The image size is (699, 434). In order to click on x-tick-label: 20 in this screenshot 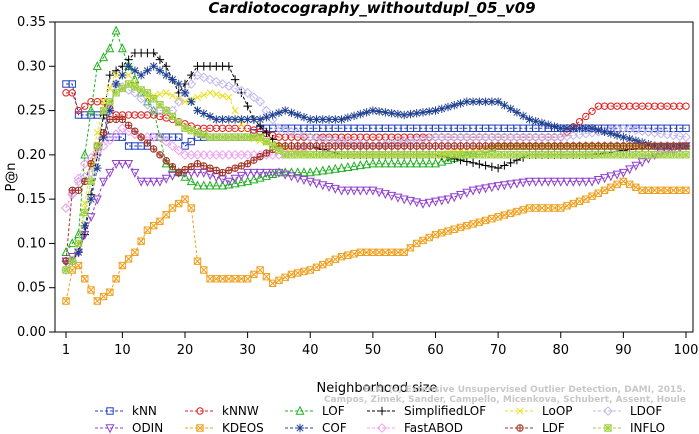, I will do `click(185, 350)`.